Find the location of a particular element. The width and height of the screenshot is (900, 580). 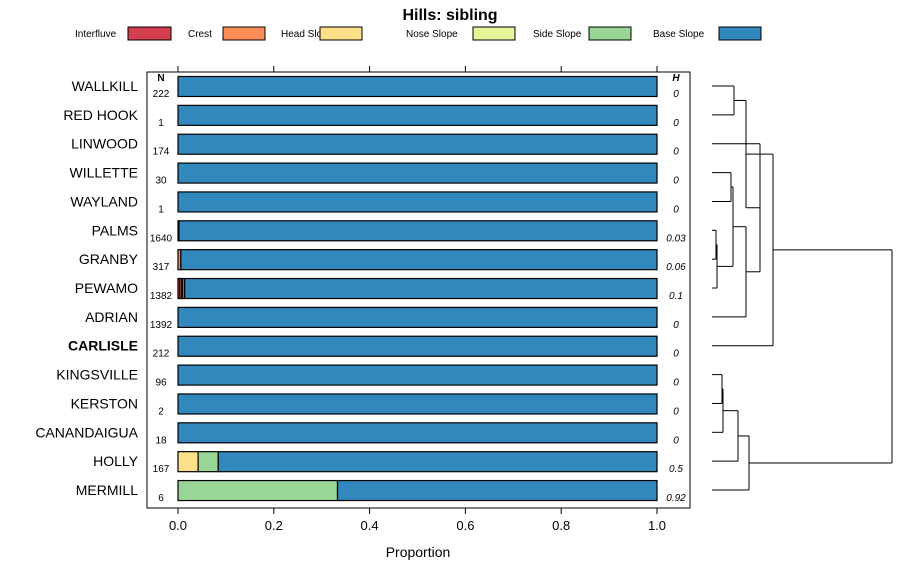

x-tick-label: 1.0 is located at coordinates (657, 525).